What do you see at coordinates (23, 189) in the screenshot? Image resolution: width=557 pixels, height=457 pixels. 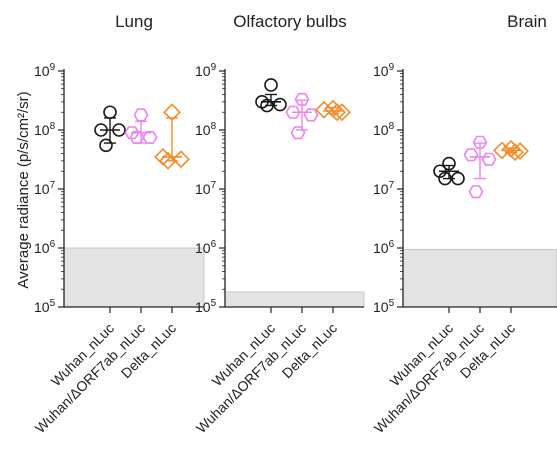 I see `y-axis-label: Average radiance (p/s/cm²/sr)` at bounding box center [23, 189].